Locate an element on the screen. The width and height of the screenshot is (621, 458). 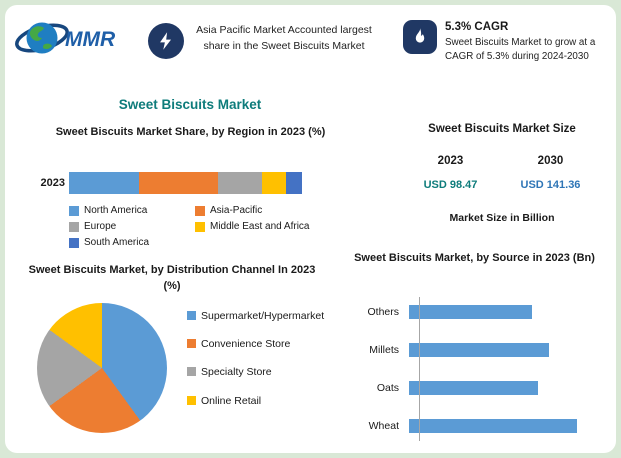
legend-item-asia-pacific: Asia-Pacific is located at coordinates (268, 210).